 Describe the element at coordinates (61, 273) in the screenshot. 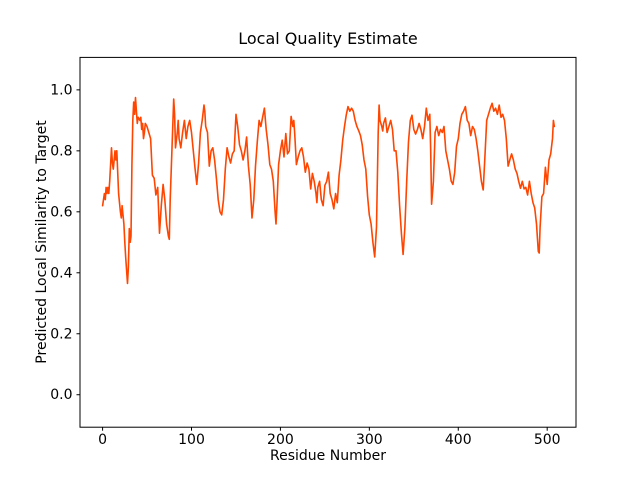

I see `y-tick-label: 0.4` at that location.